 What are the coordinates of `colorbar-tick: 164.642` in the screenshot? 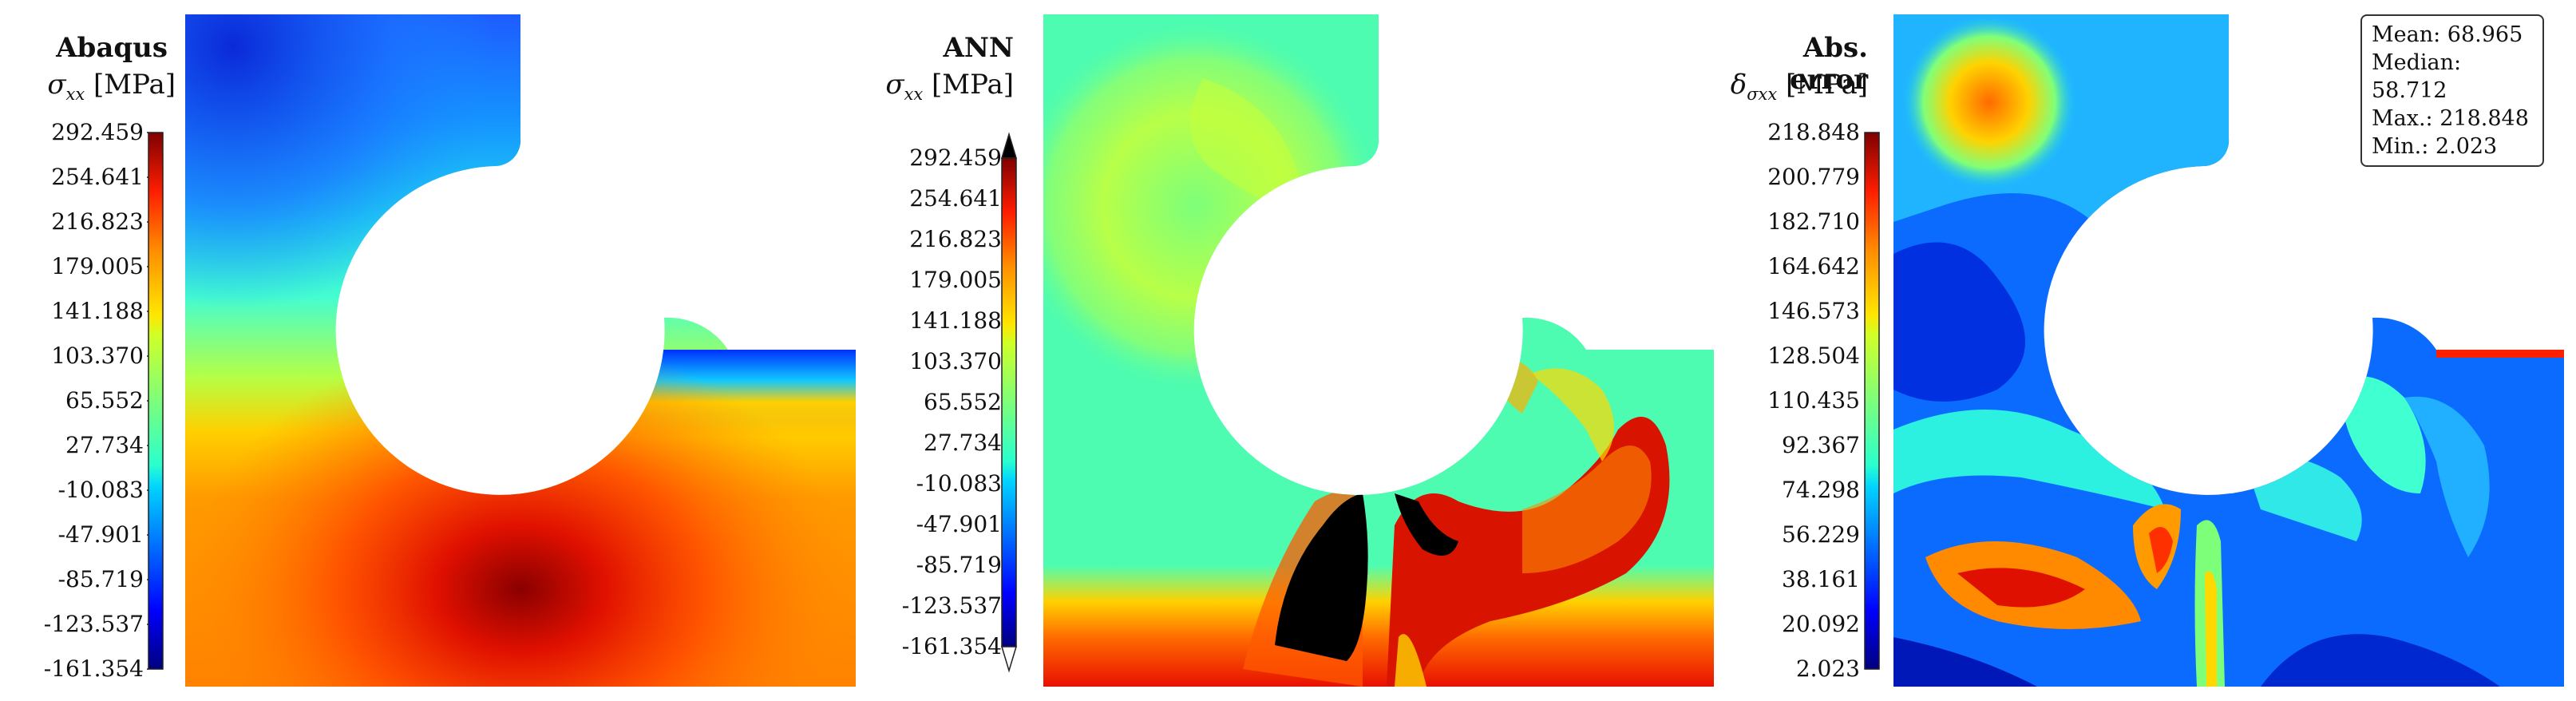 It's located at (1814, 266).